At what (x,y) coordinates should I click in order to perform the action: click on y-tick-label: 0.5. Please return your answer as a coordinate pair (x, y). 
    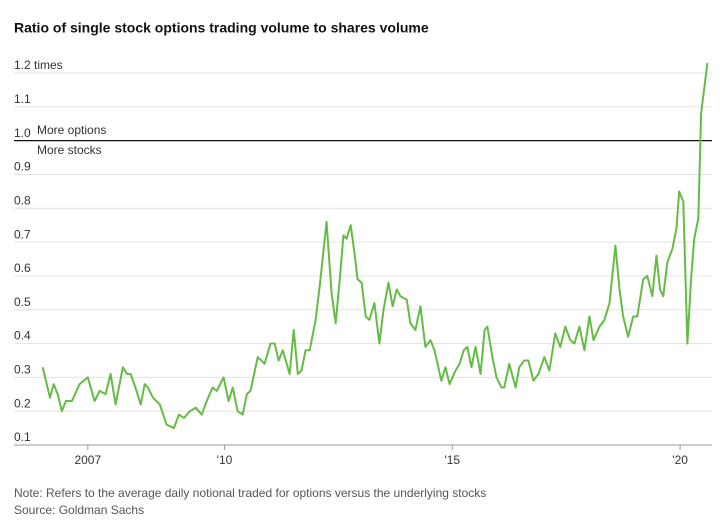
    Looking at the image, I should click on (22, 302).